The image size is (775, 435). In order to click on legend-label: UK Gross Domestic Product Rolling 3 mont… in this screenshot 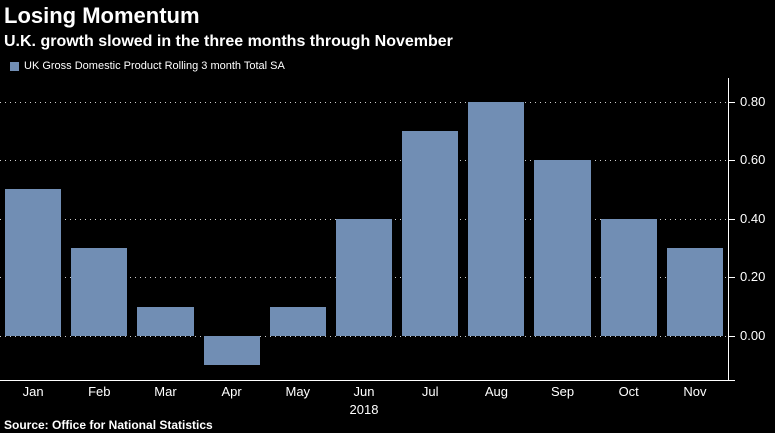, I will do `click(154, 66)`.